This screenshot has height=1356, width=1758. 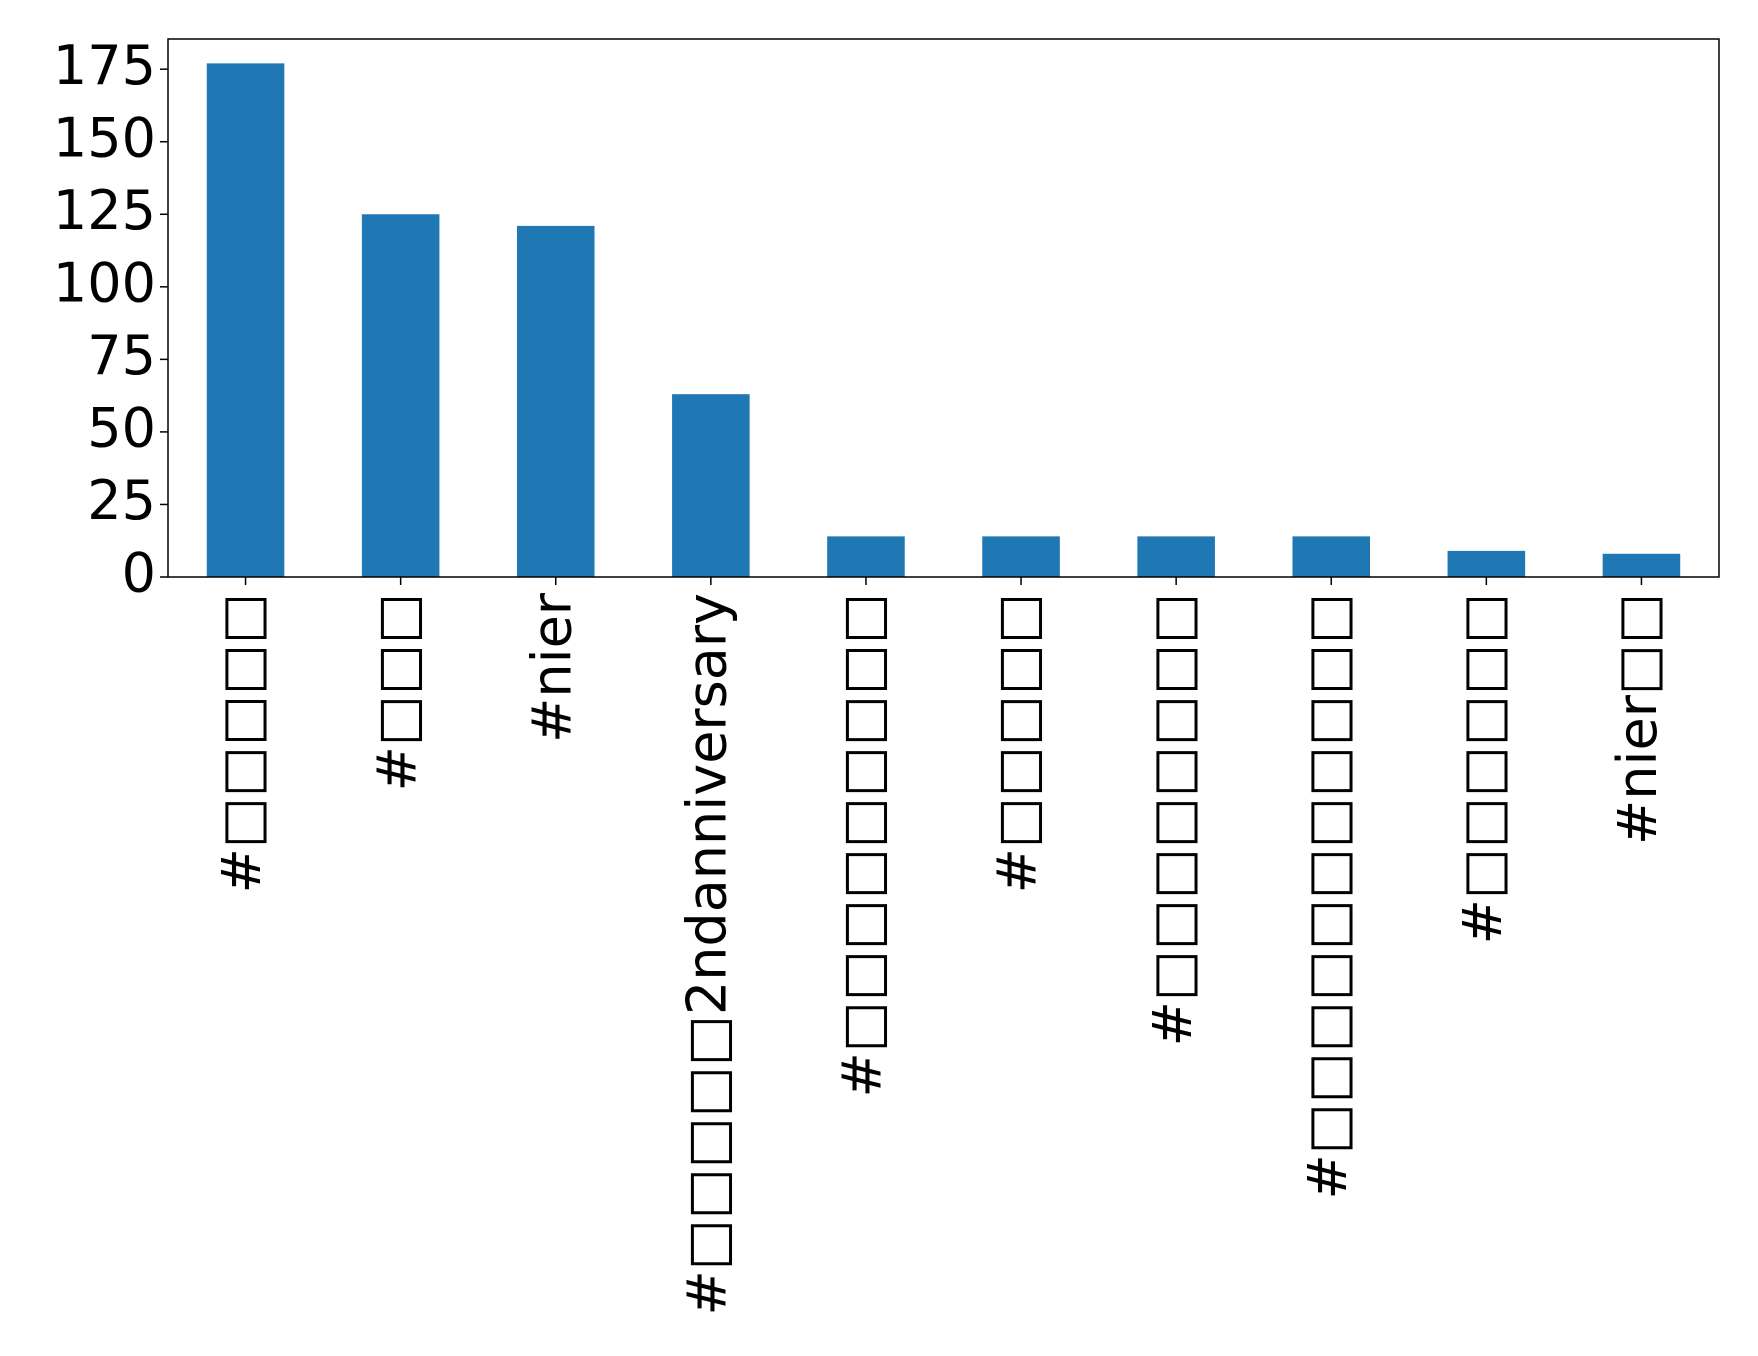 I want to click on x-tick-label: #nier, so click(x=551, y=667).